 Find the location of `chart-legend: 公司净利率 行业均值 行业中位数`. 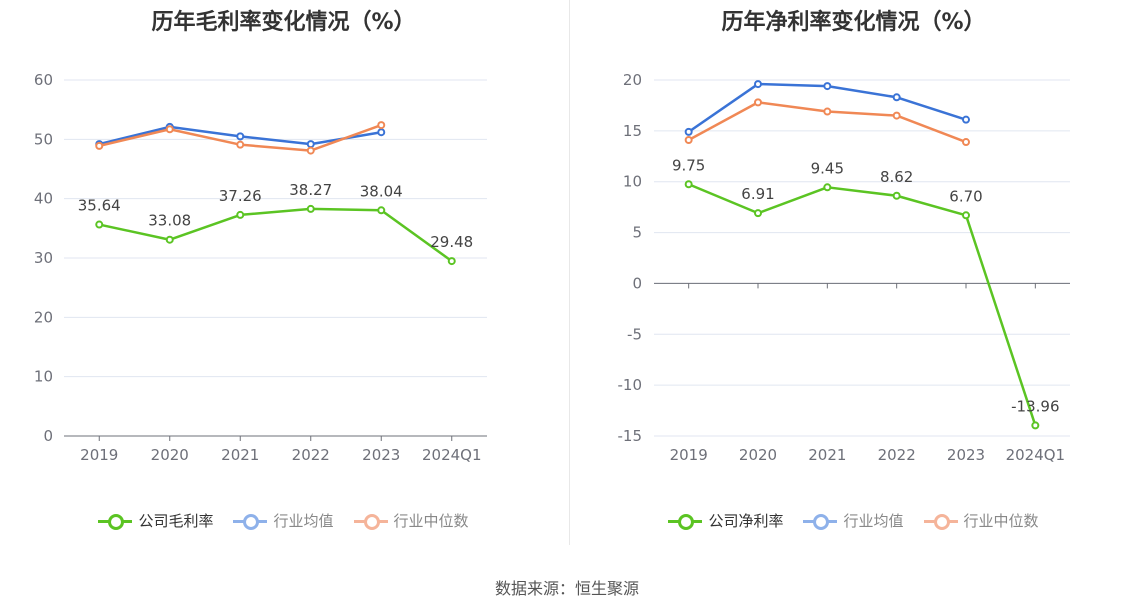

chart-legend: 公司净利率 行业均值 行业中位数 is located at coordinates (852, 520).